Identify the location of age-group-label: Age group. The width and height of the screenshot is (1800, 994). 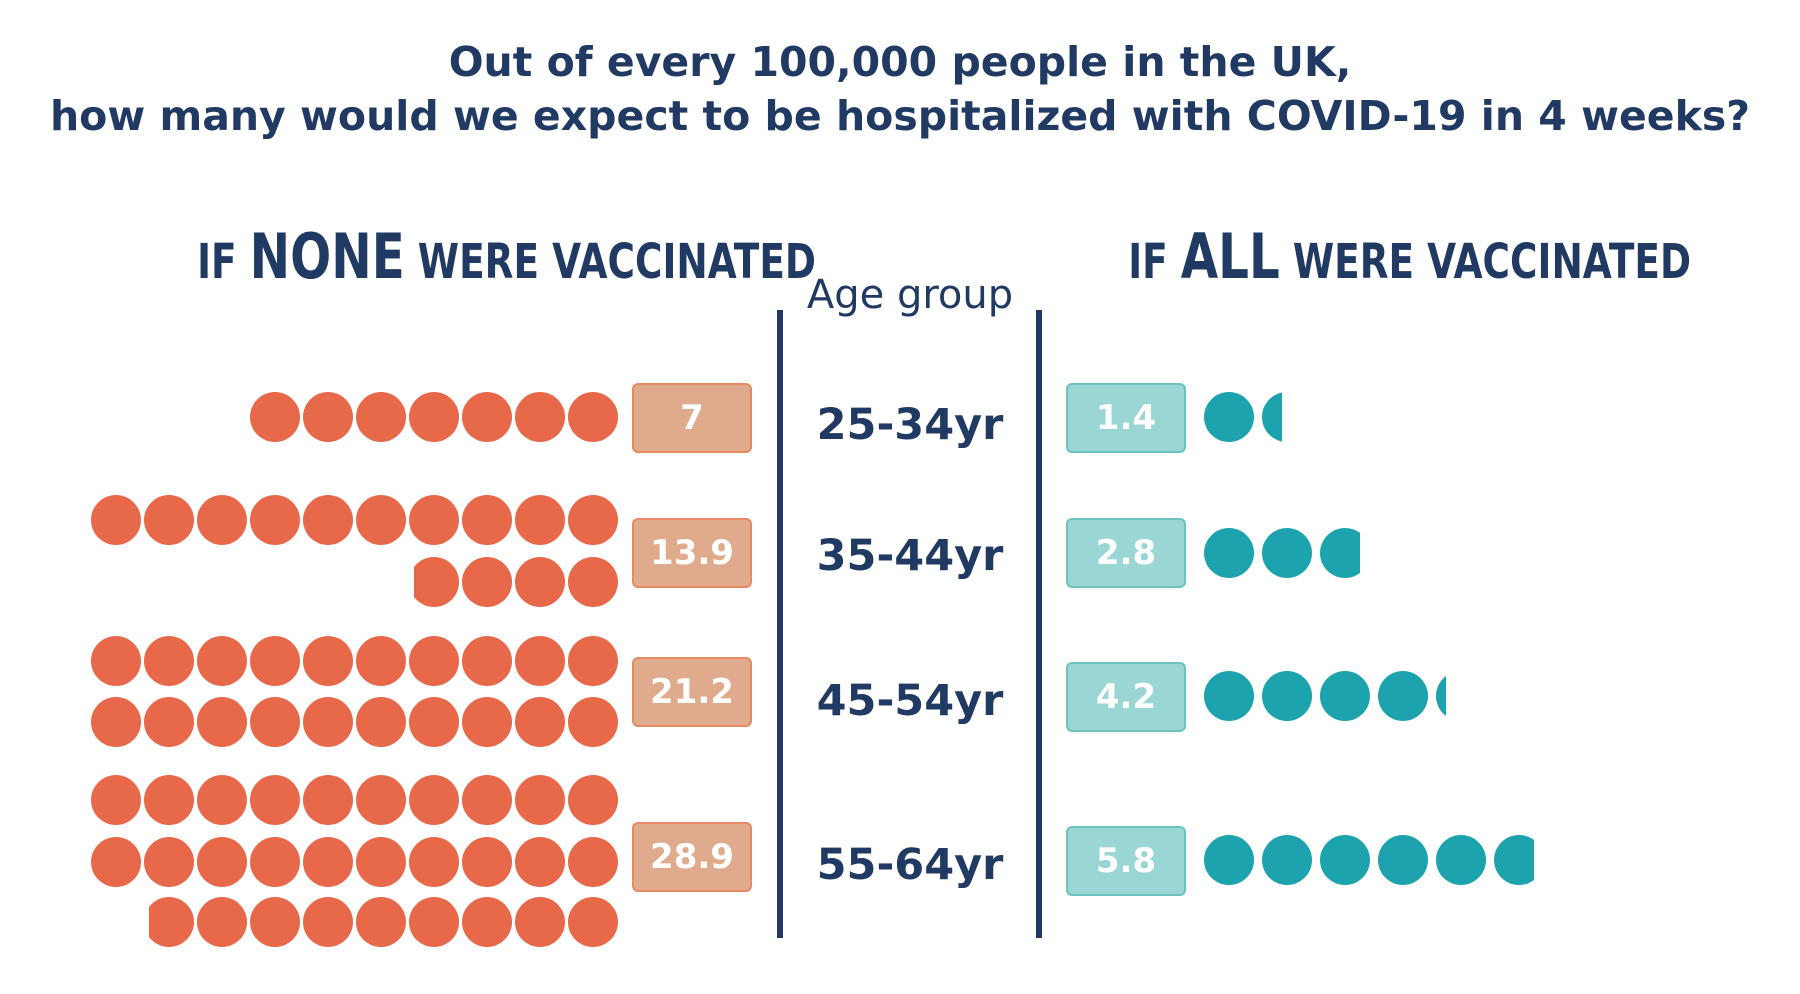
(910, 295).